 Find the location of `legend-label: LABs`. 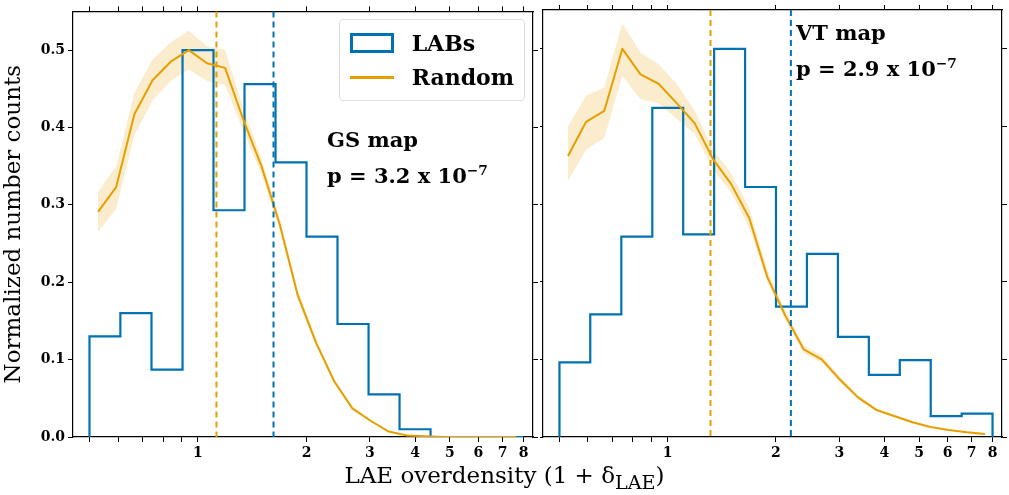

legend-label: LABs is located at coordinates (443, 43).